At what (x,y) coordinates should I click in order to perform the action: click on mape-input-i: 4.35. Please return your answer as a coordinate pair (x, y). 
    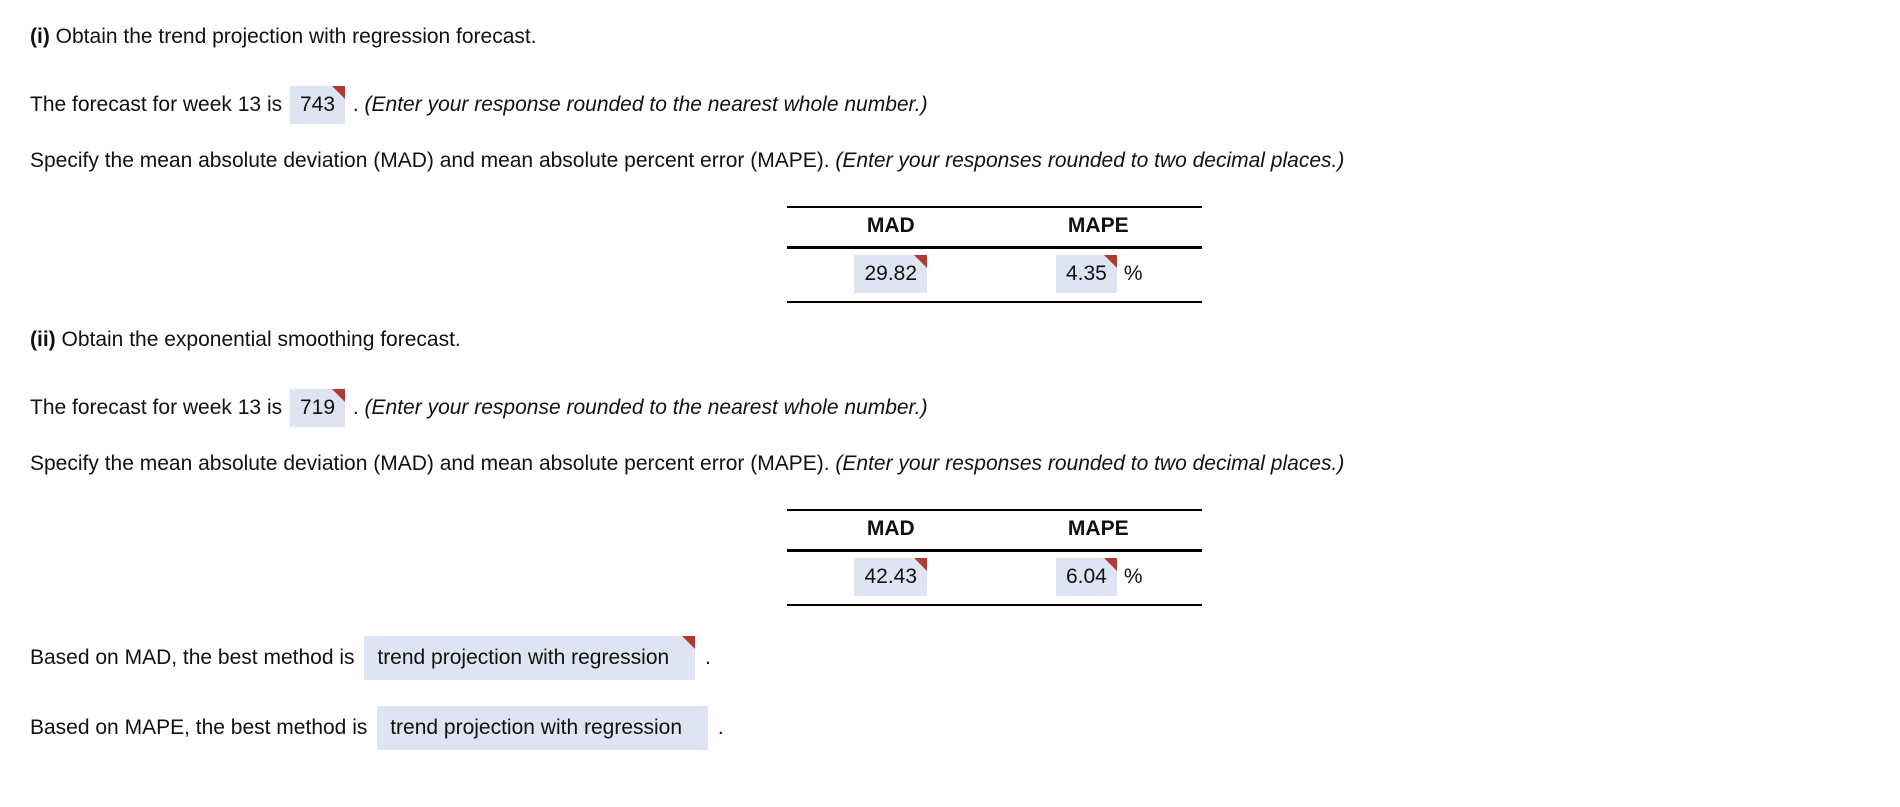
    Looking at the image, I should click on (1086, 274).